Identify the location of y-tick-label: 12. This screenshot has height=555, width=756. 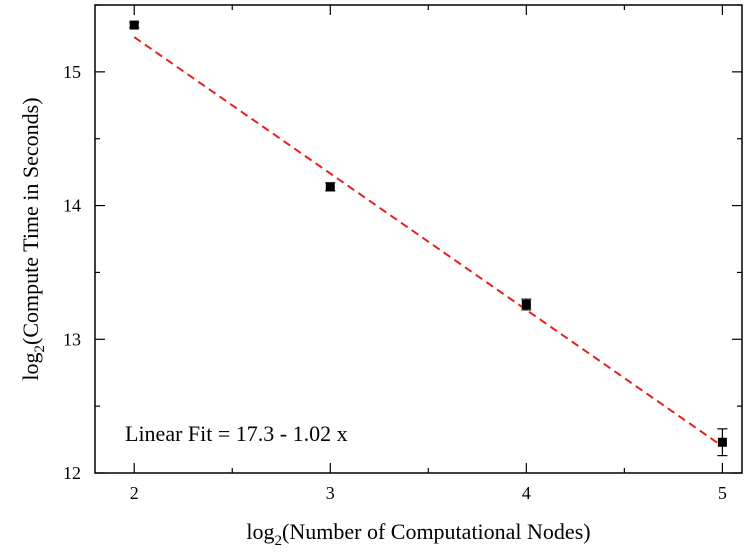
(72, 473).